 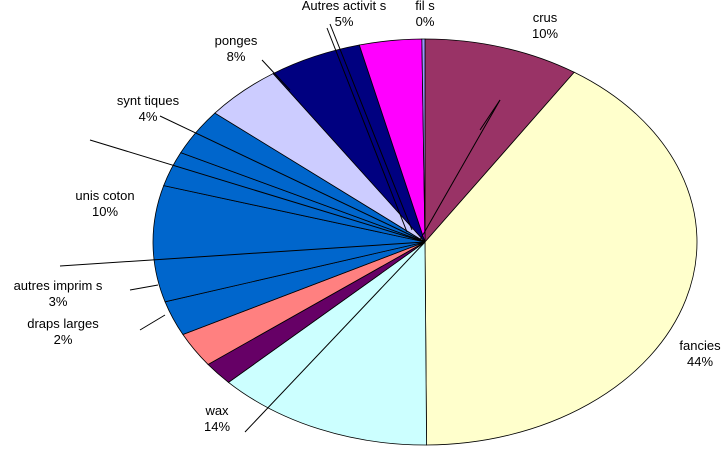 What do you see at coordinates (58, 301) in the screenshot?
I see `slice-percent-autres-imprim-s: 3%` at bounding box center [58, 301].